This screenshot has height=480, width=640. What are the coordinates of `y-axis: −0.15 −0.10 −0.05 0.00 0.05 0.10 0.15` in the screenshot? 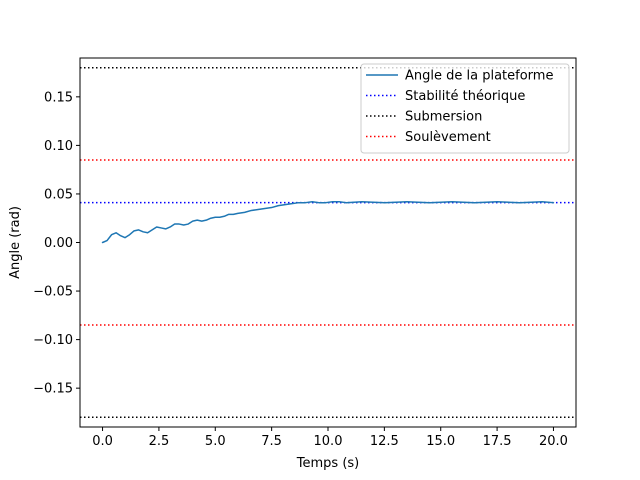 It's located at (56, 243).